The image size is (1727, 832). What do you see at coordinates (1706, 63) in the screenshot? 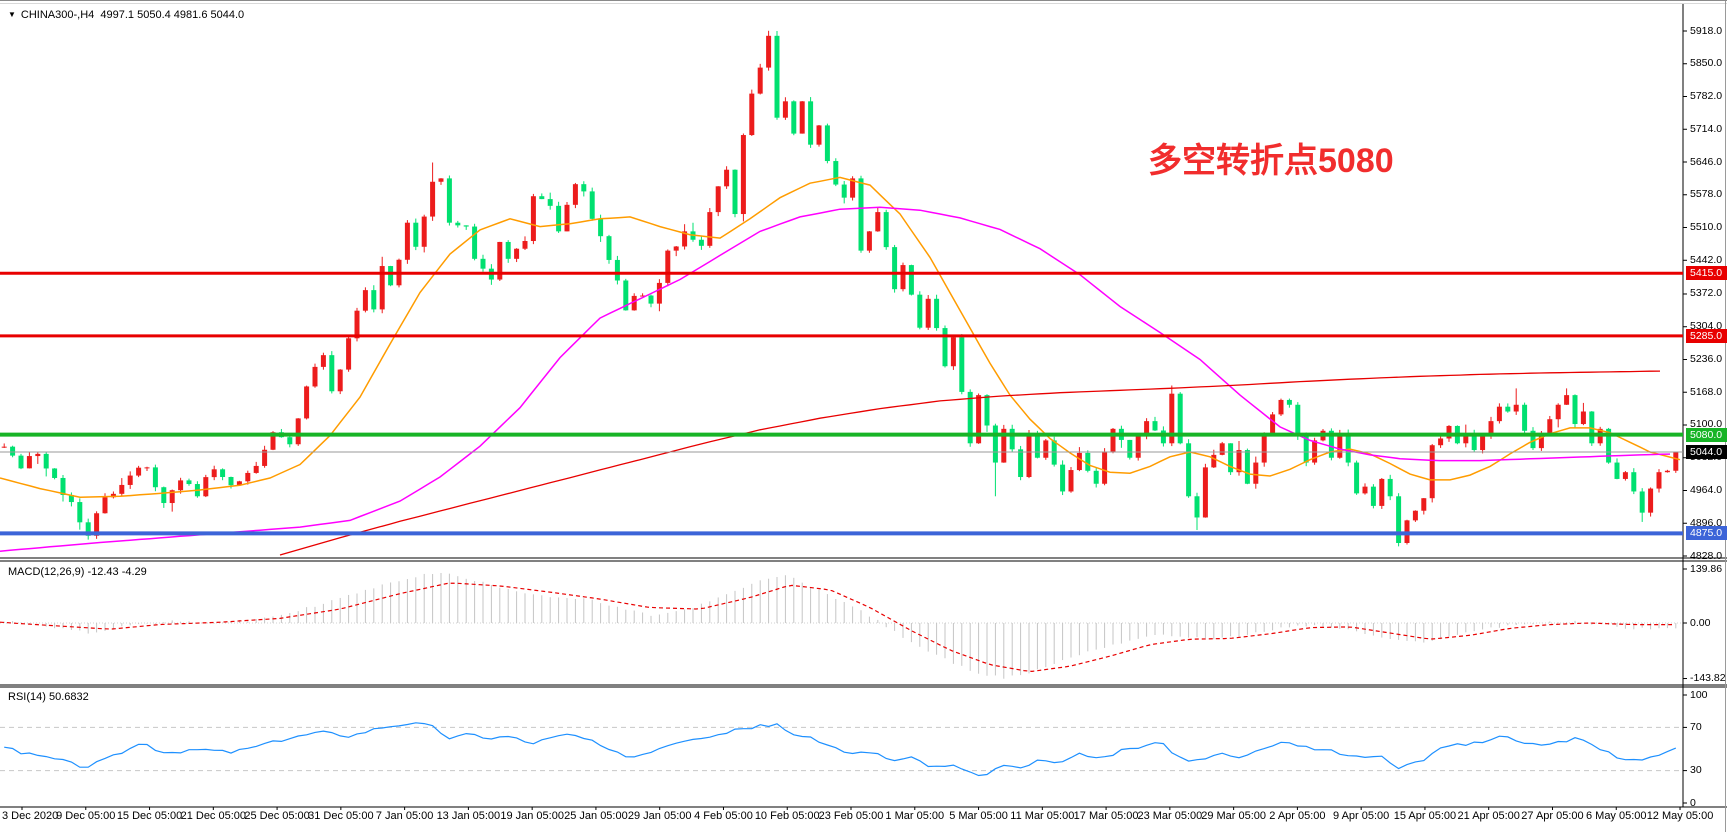
I see `price-axis-label: 5850.0` at bounding box center [1706, 63].